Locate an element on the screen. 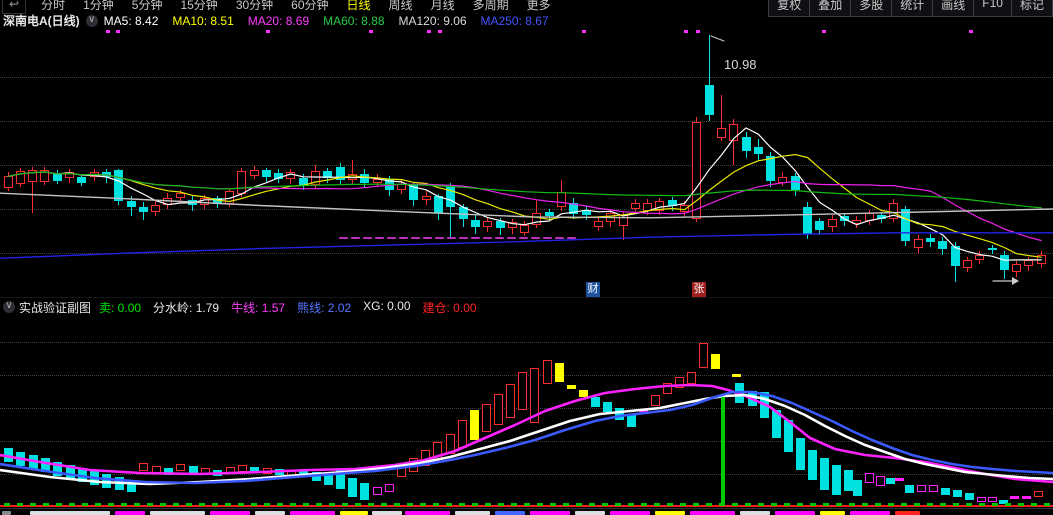 Image resolution: width=1053 pixels, height=515 pixels. period-tab-1分钟: 1分钟 is located at coordinates (98, 6).